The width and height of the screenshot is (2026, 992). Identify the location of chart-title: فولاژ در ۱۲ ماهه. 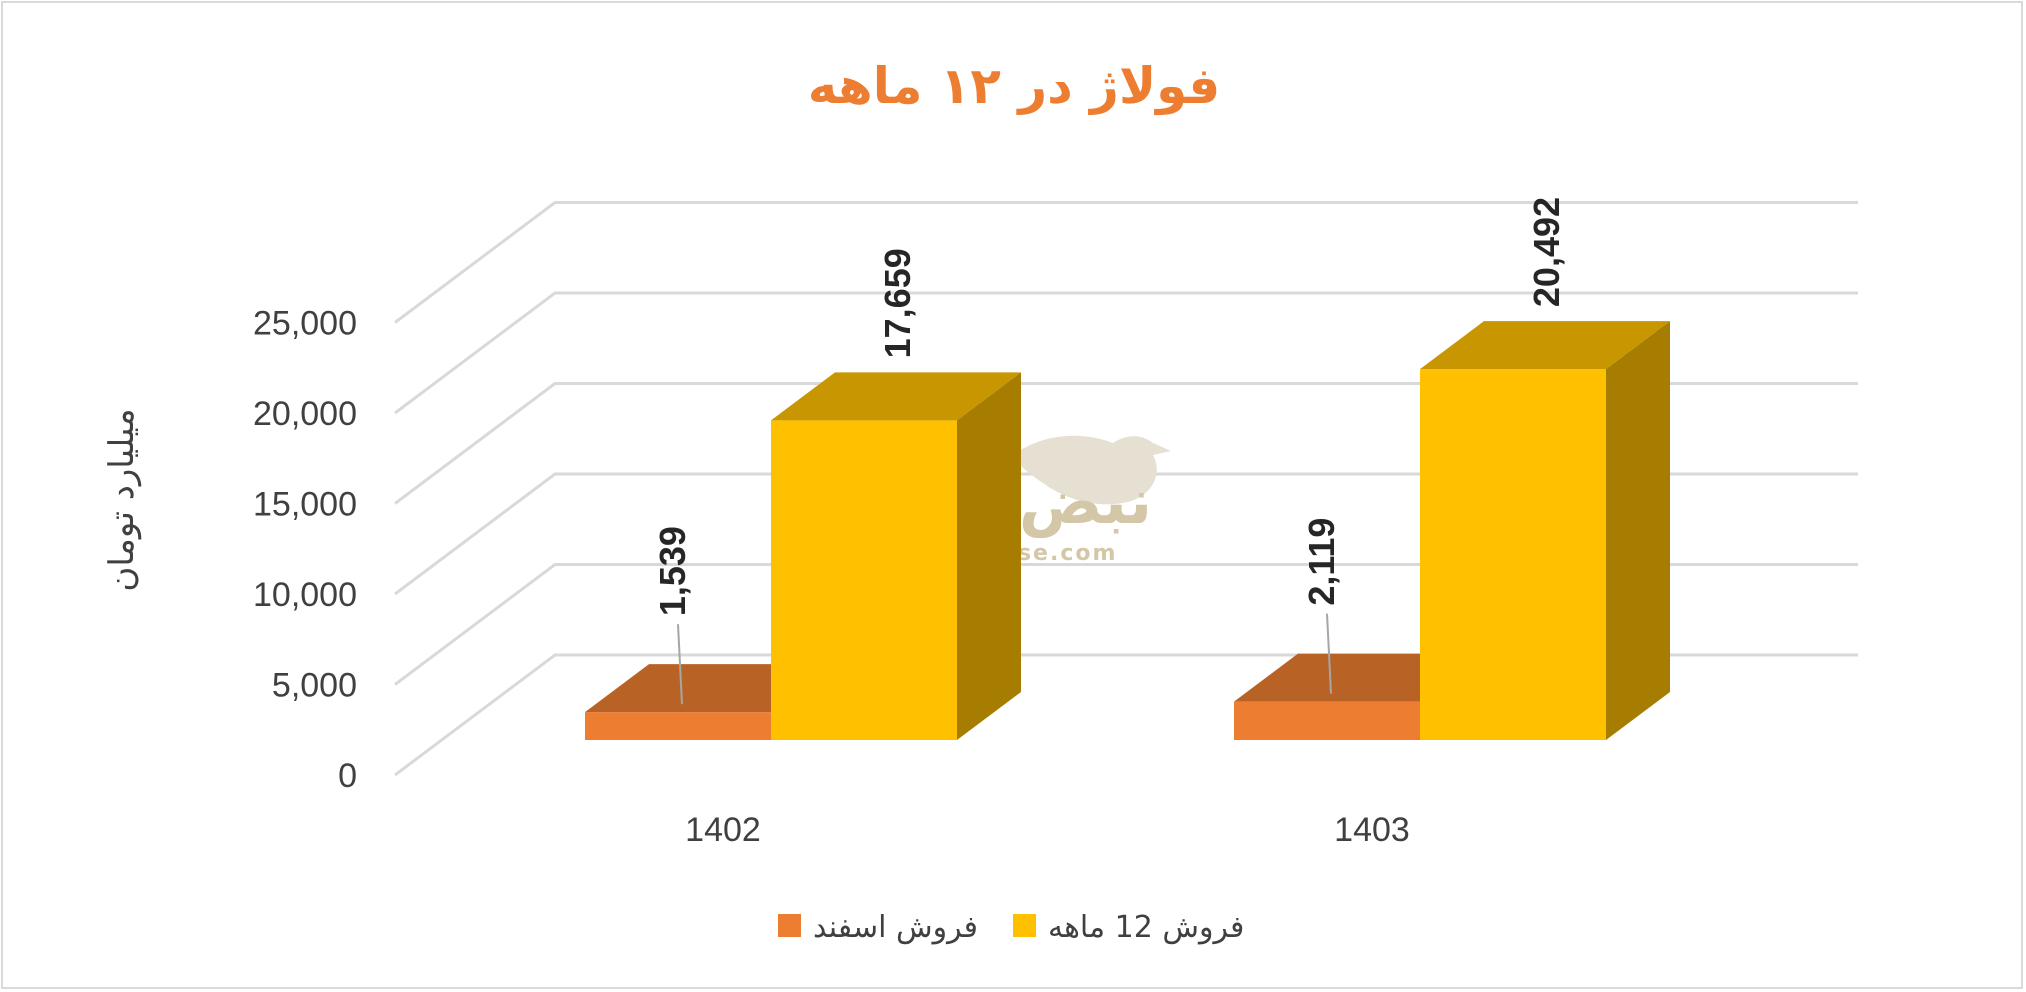
(1014, 86).